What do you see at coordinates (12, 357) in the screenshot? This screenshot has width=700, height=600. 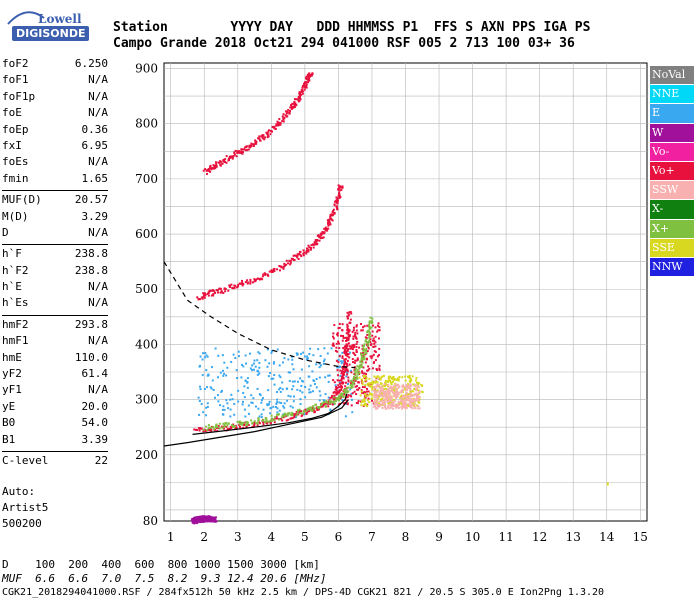 I see `param-key: hmE` at bounding box center [12, 357].